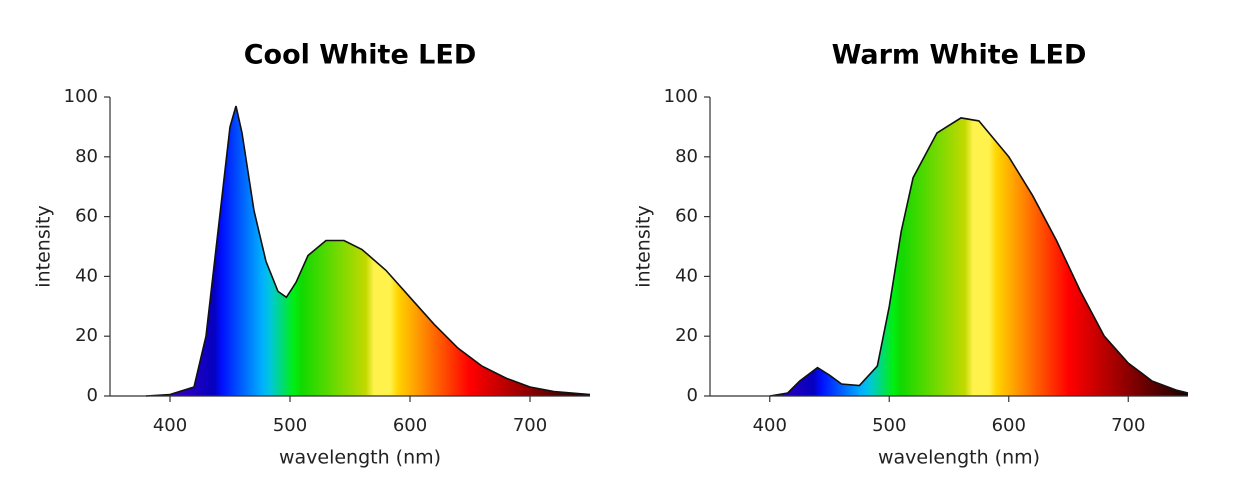 This screenshot has height=499, width=1238. Describe the element at coordinates (360, 55) in the screenshot. I see `chart-title: Cool White LED` at that location.